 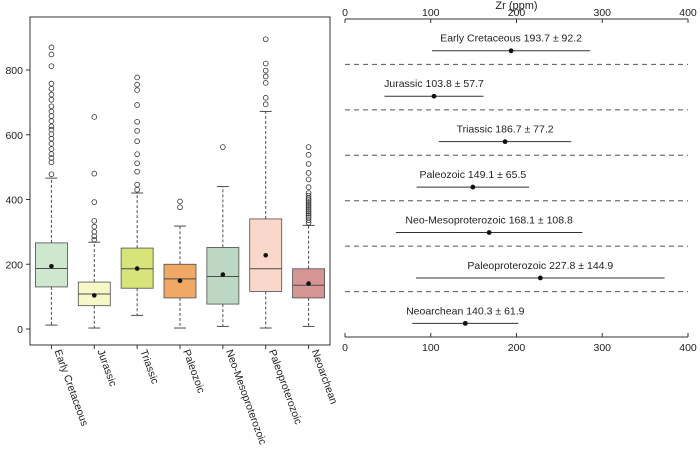 I want to click on bottom-tick-label: 300, so click(x=602, y=348).